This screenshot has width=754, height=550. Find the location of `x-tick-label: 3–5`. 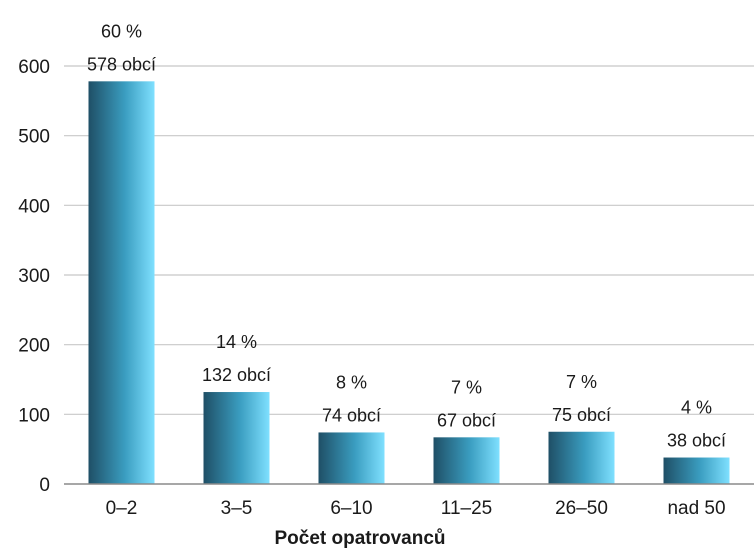

x-tick-label: 3–5 is located at coordinates (237, 508).